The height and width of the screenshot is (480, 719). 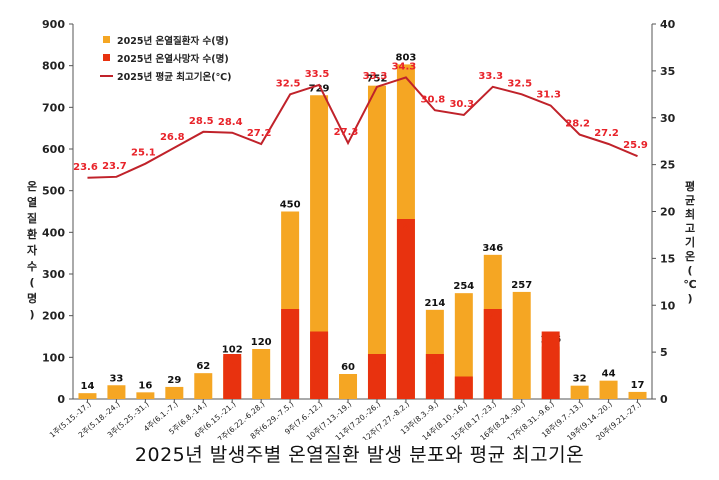 I want to click on patient-value-label: 62, so click(x=203, y=366).